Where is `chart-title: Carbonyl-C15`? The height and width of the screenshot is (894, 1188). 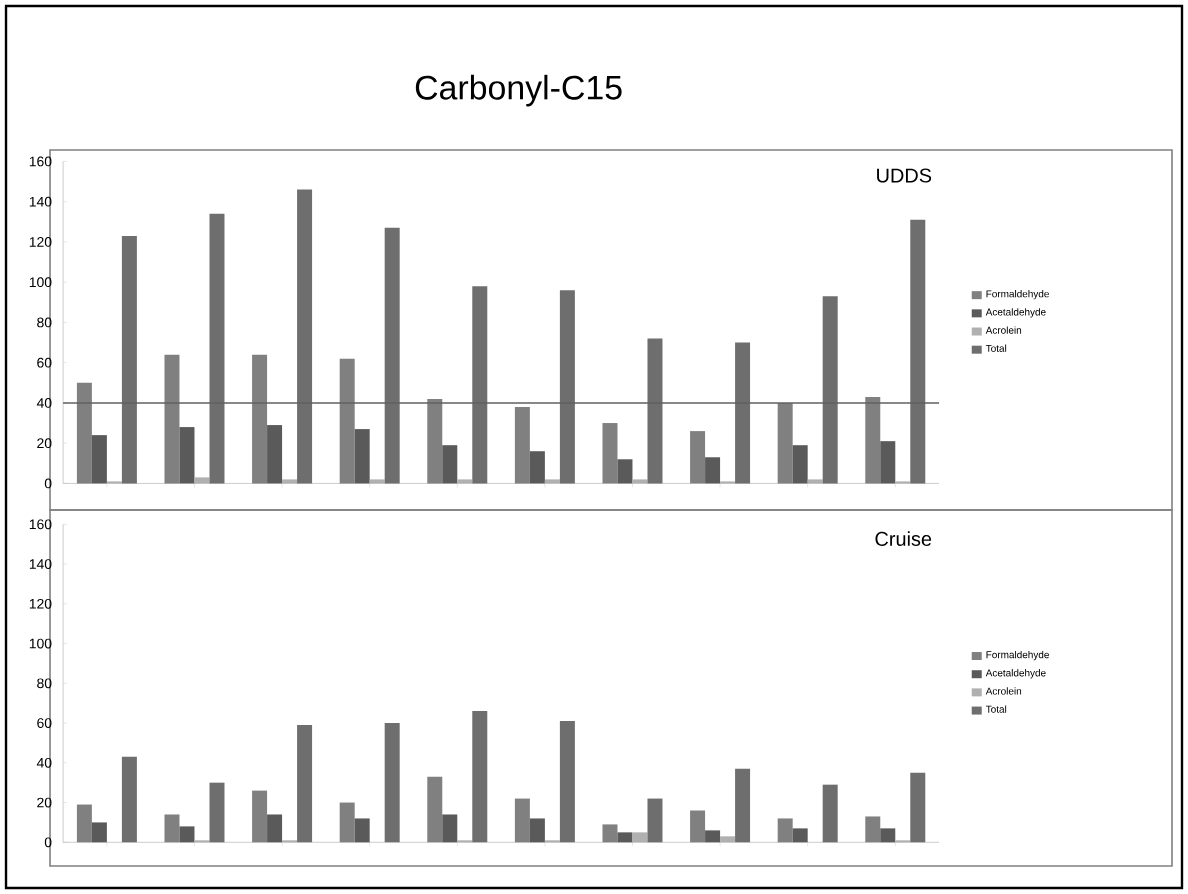
chart-title: Carbonyl-C15 is located at coordinates (518, 90).